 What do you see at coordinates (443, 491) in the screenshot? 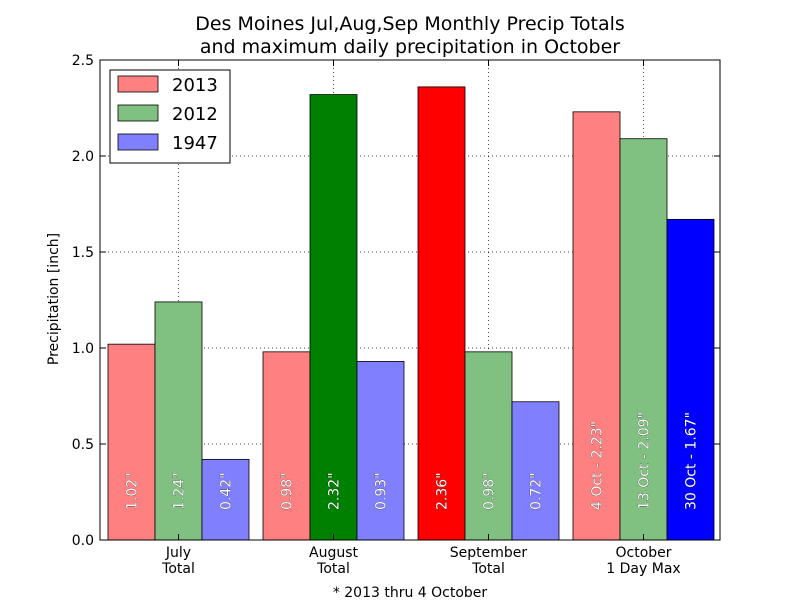
I see `bar-value-label: 2.36"` at bounding box center [443, 491].